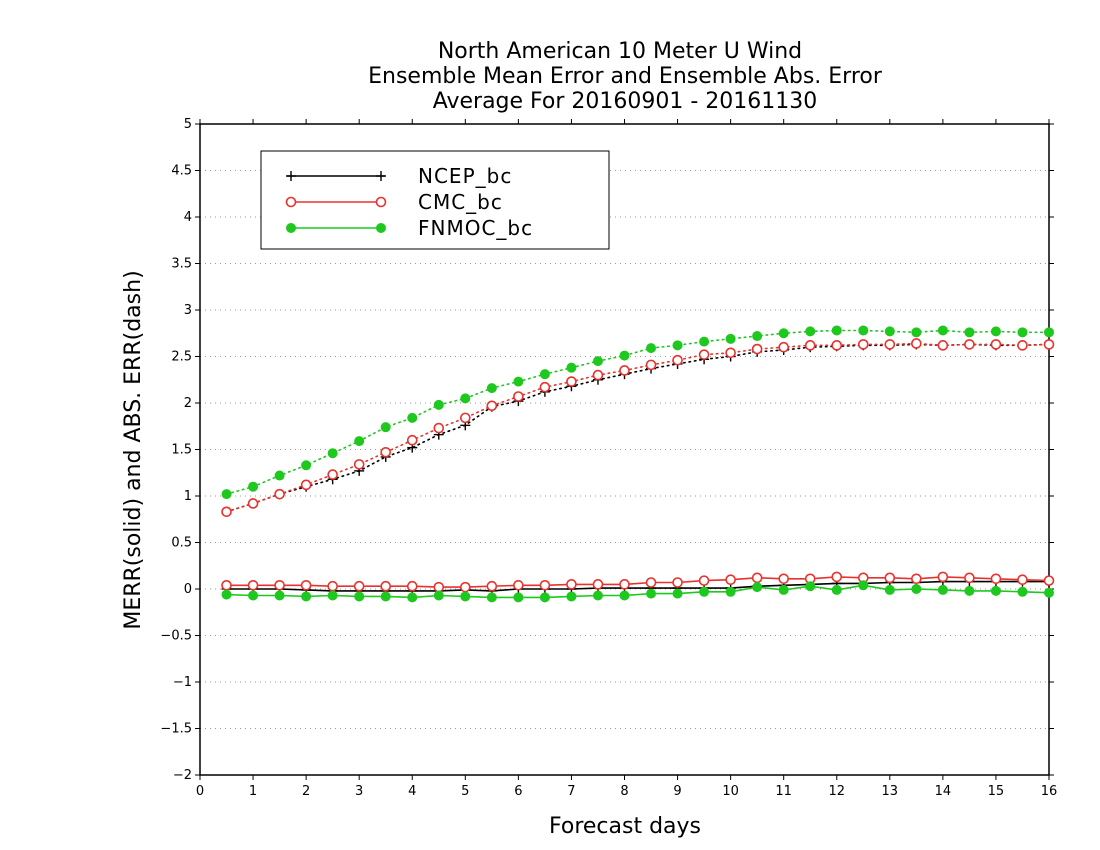 This screenshot has height=850, width=1100. I want to click on y-tick-label: 3, so click(188, 310).